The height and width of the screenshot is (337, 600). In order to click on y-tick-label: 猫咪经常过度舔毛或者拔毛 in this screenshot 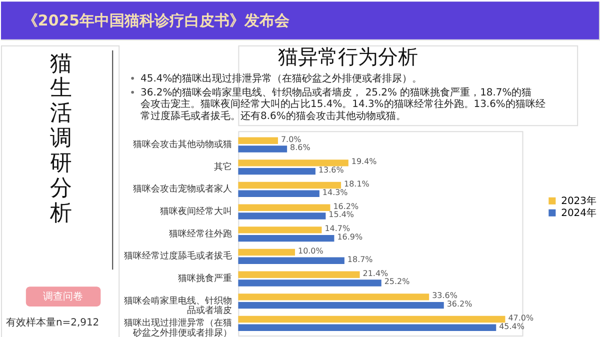, I will do `click(178, 256)`.